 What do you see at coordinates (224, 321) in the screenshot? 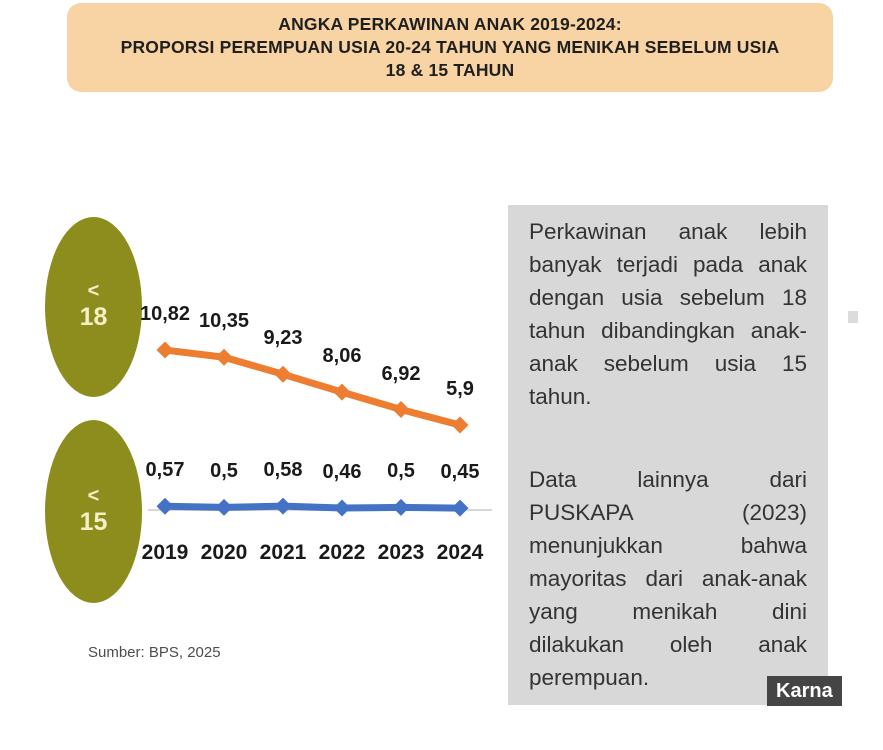
I see `value-label-under-18-2020: 10,35` at bounding box center [224, 321].